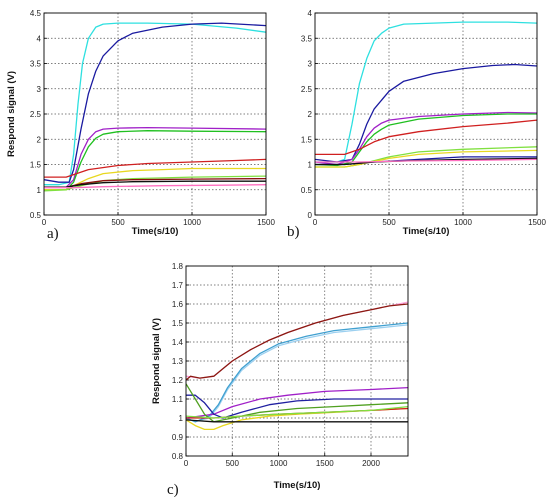 The width and height of the screenshot is (550, 500). Describe the element at coordinates (178, 361) in the screenshot. I see `y-tick-label: 1.3` at that location.